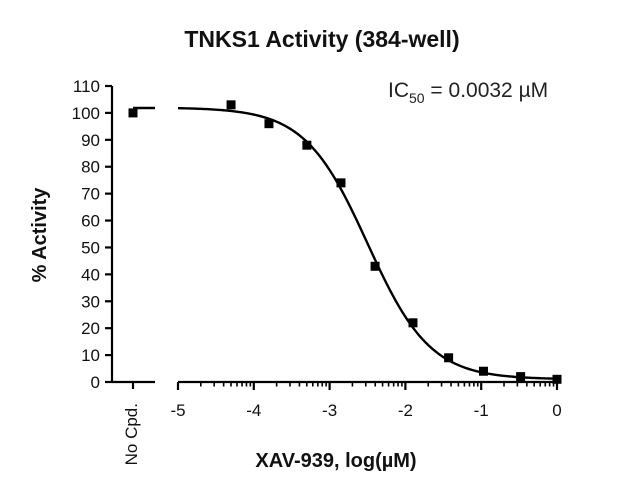  What do you see at coordinates (335, 461) in the screenshot?
I see `x-axis-label: XAV-939, log(µM)` at bounding box center [335, 461].